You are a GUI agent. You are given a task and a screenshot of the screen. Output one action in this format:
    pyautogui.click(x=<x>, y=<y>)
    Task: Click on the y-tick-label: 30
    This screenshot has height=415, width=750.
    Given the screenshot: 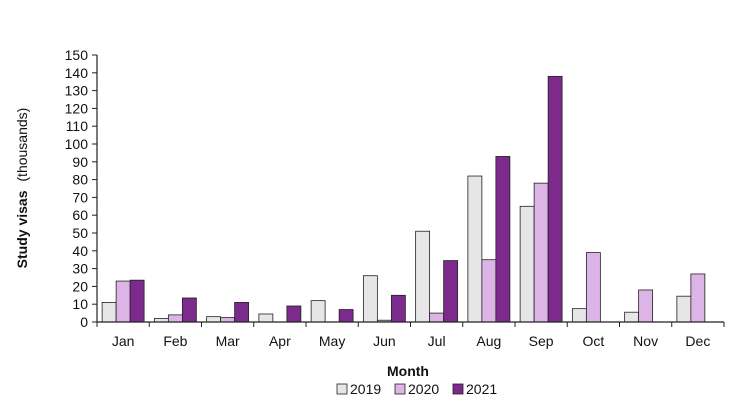 What is the action you would take?
    pyautogui.click(x=80, y=269)
    